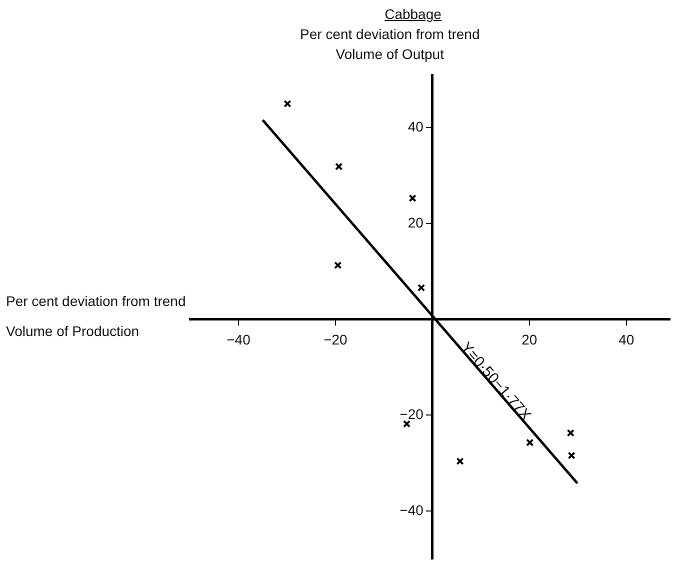 This screenshot has width=676, height=565. Describe the element at coordinates (412, 414) in the screenshot. I see `y-tick-label: −20` at that location.